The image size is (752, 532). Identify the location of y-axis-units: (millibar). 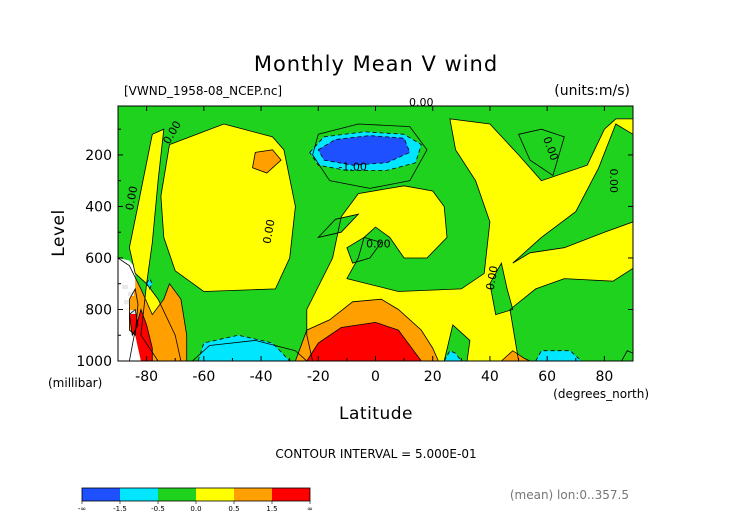
(75, 383).